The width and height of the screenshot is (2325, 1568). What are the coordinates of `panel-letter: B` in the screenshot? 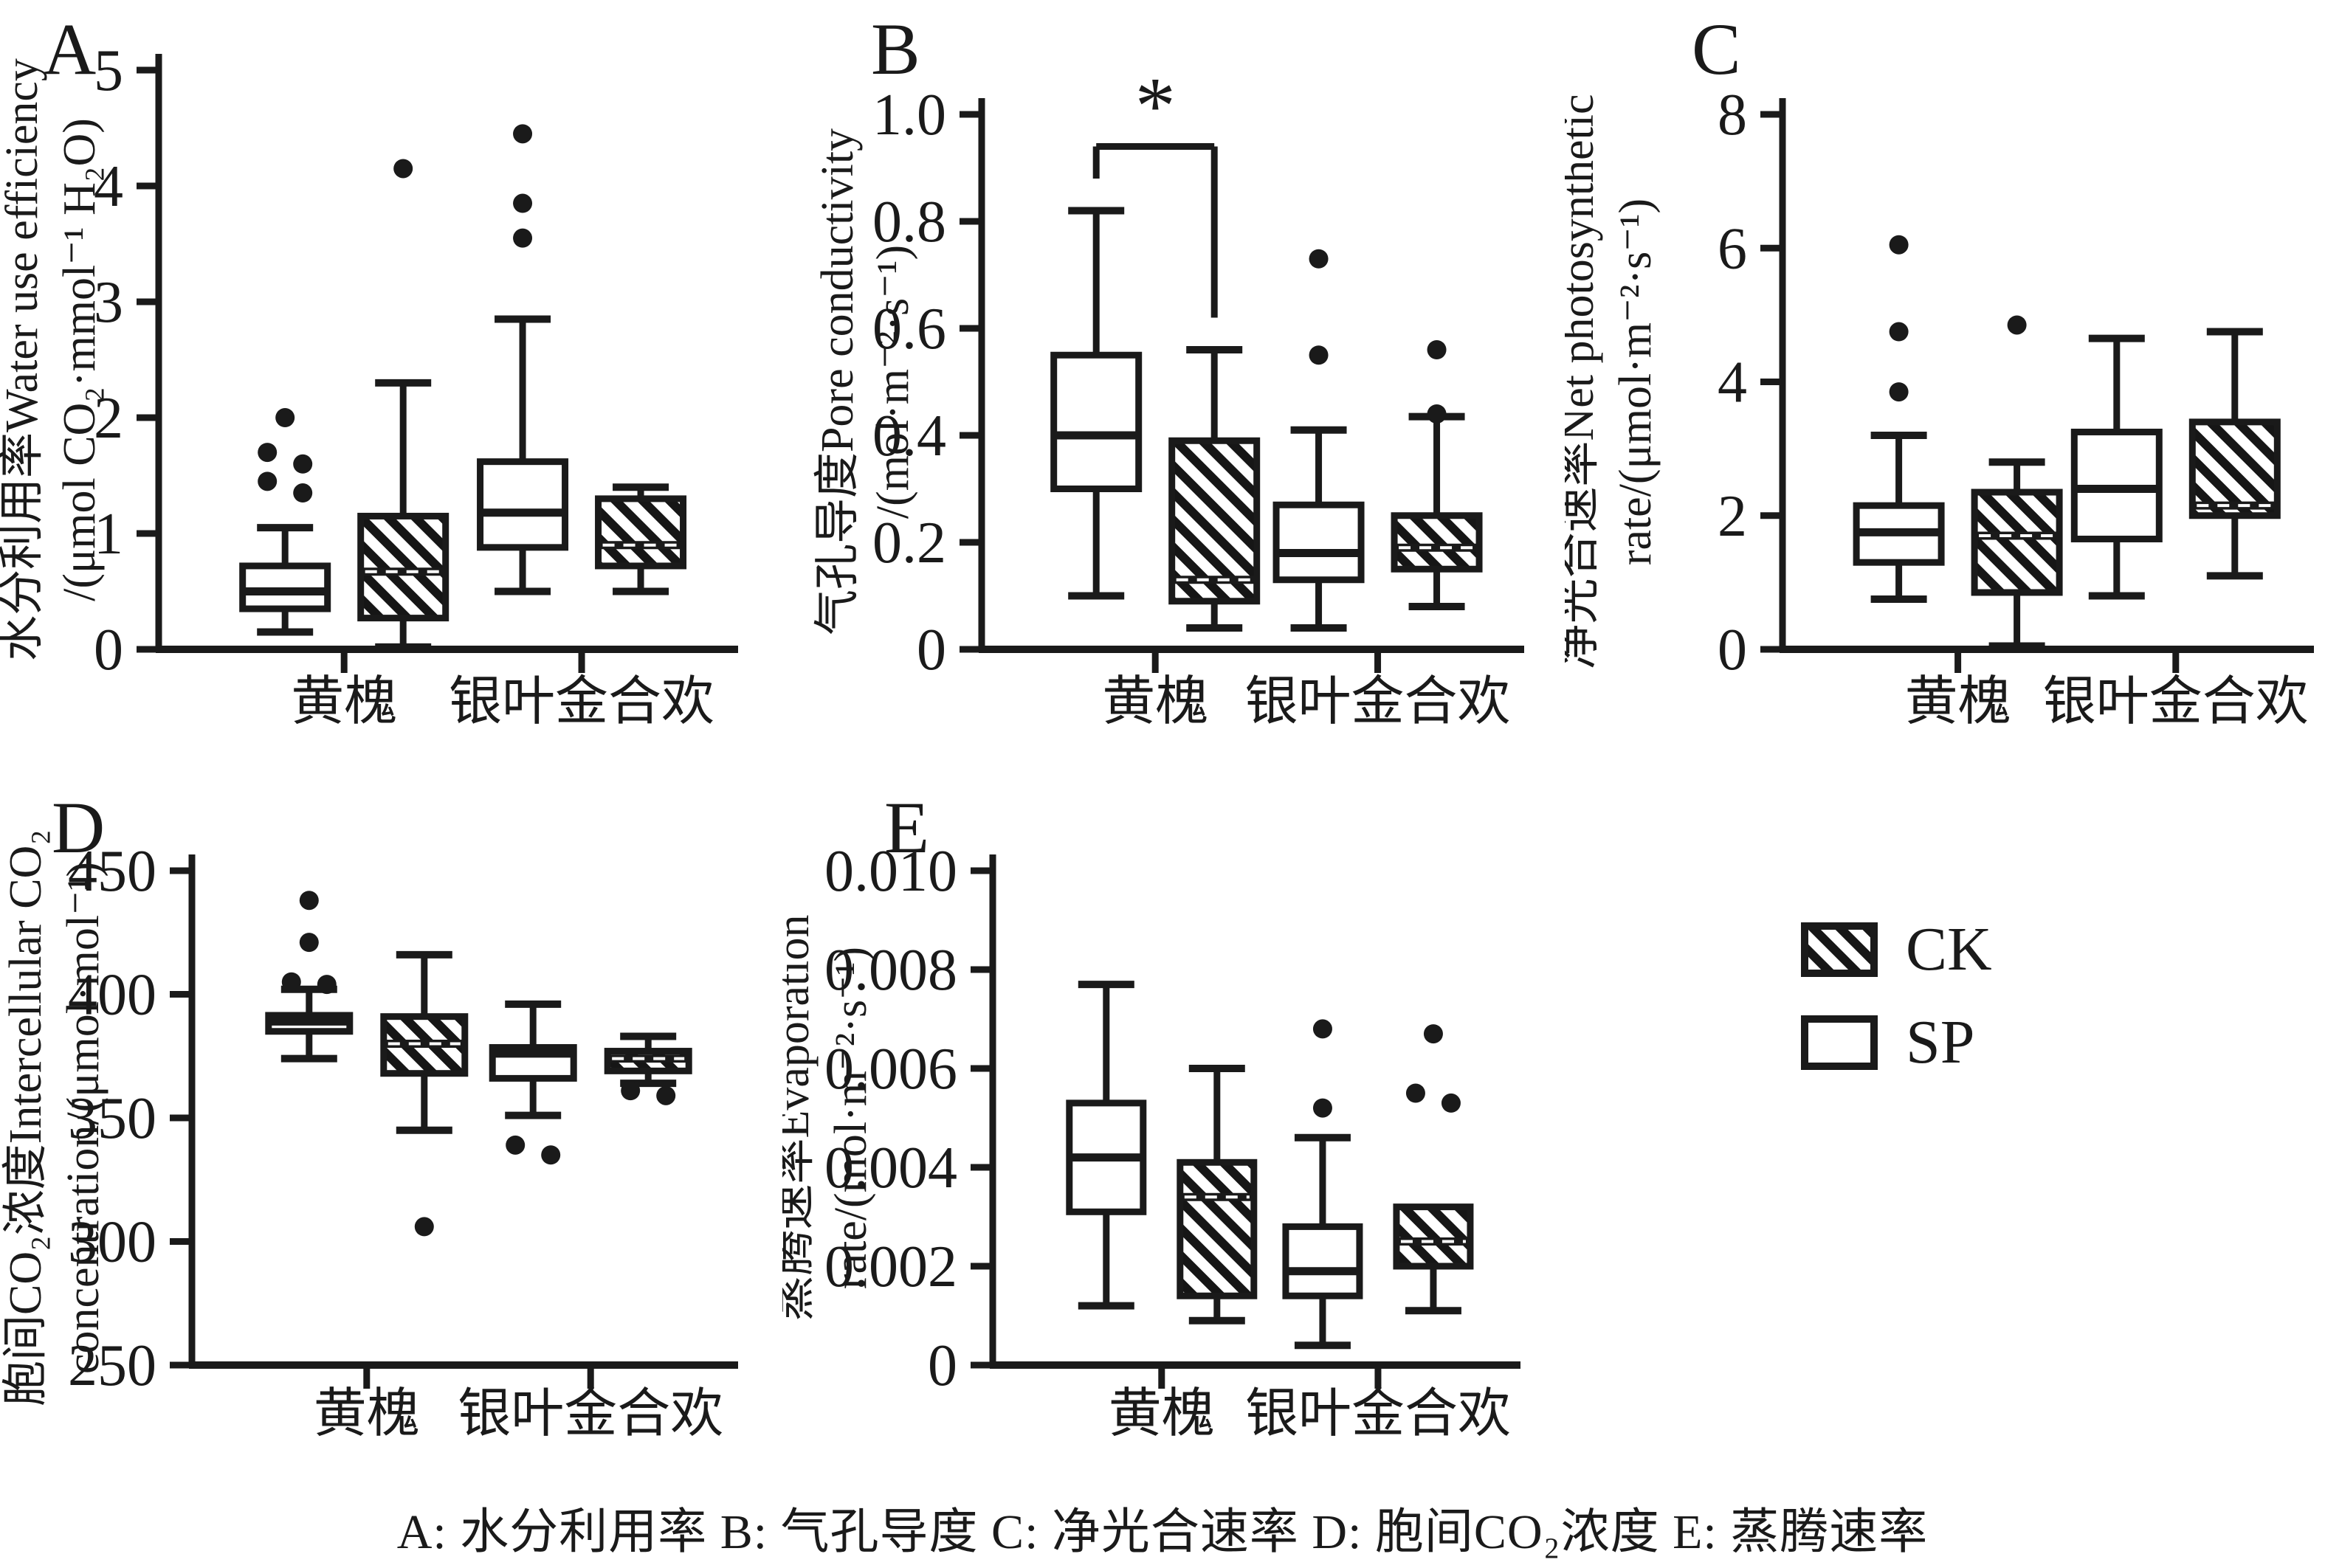 It's located at (895, 49).